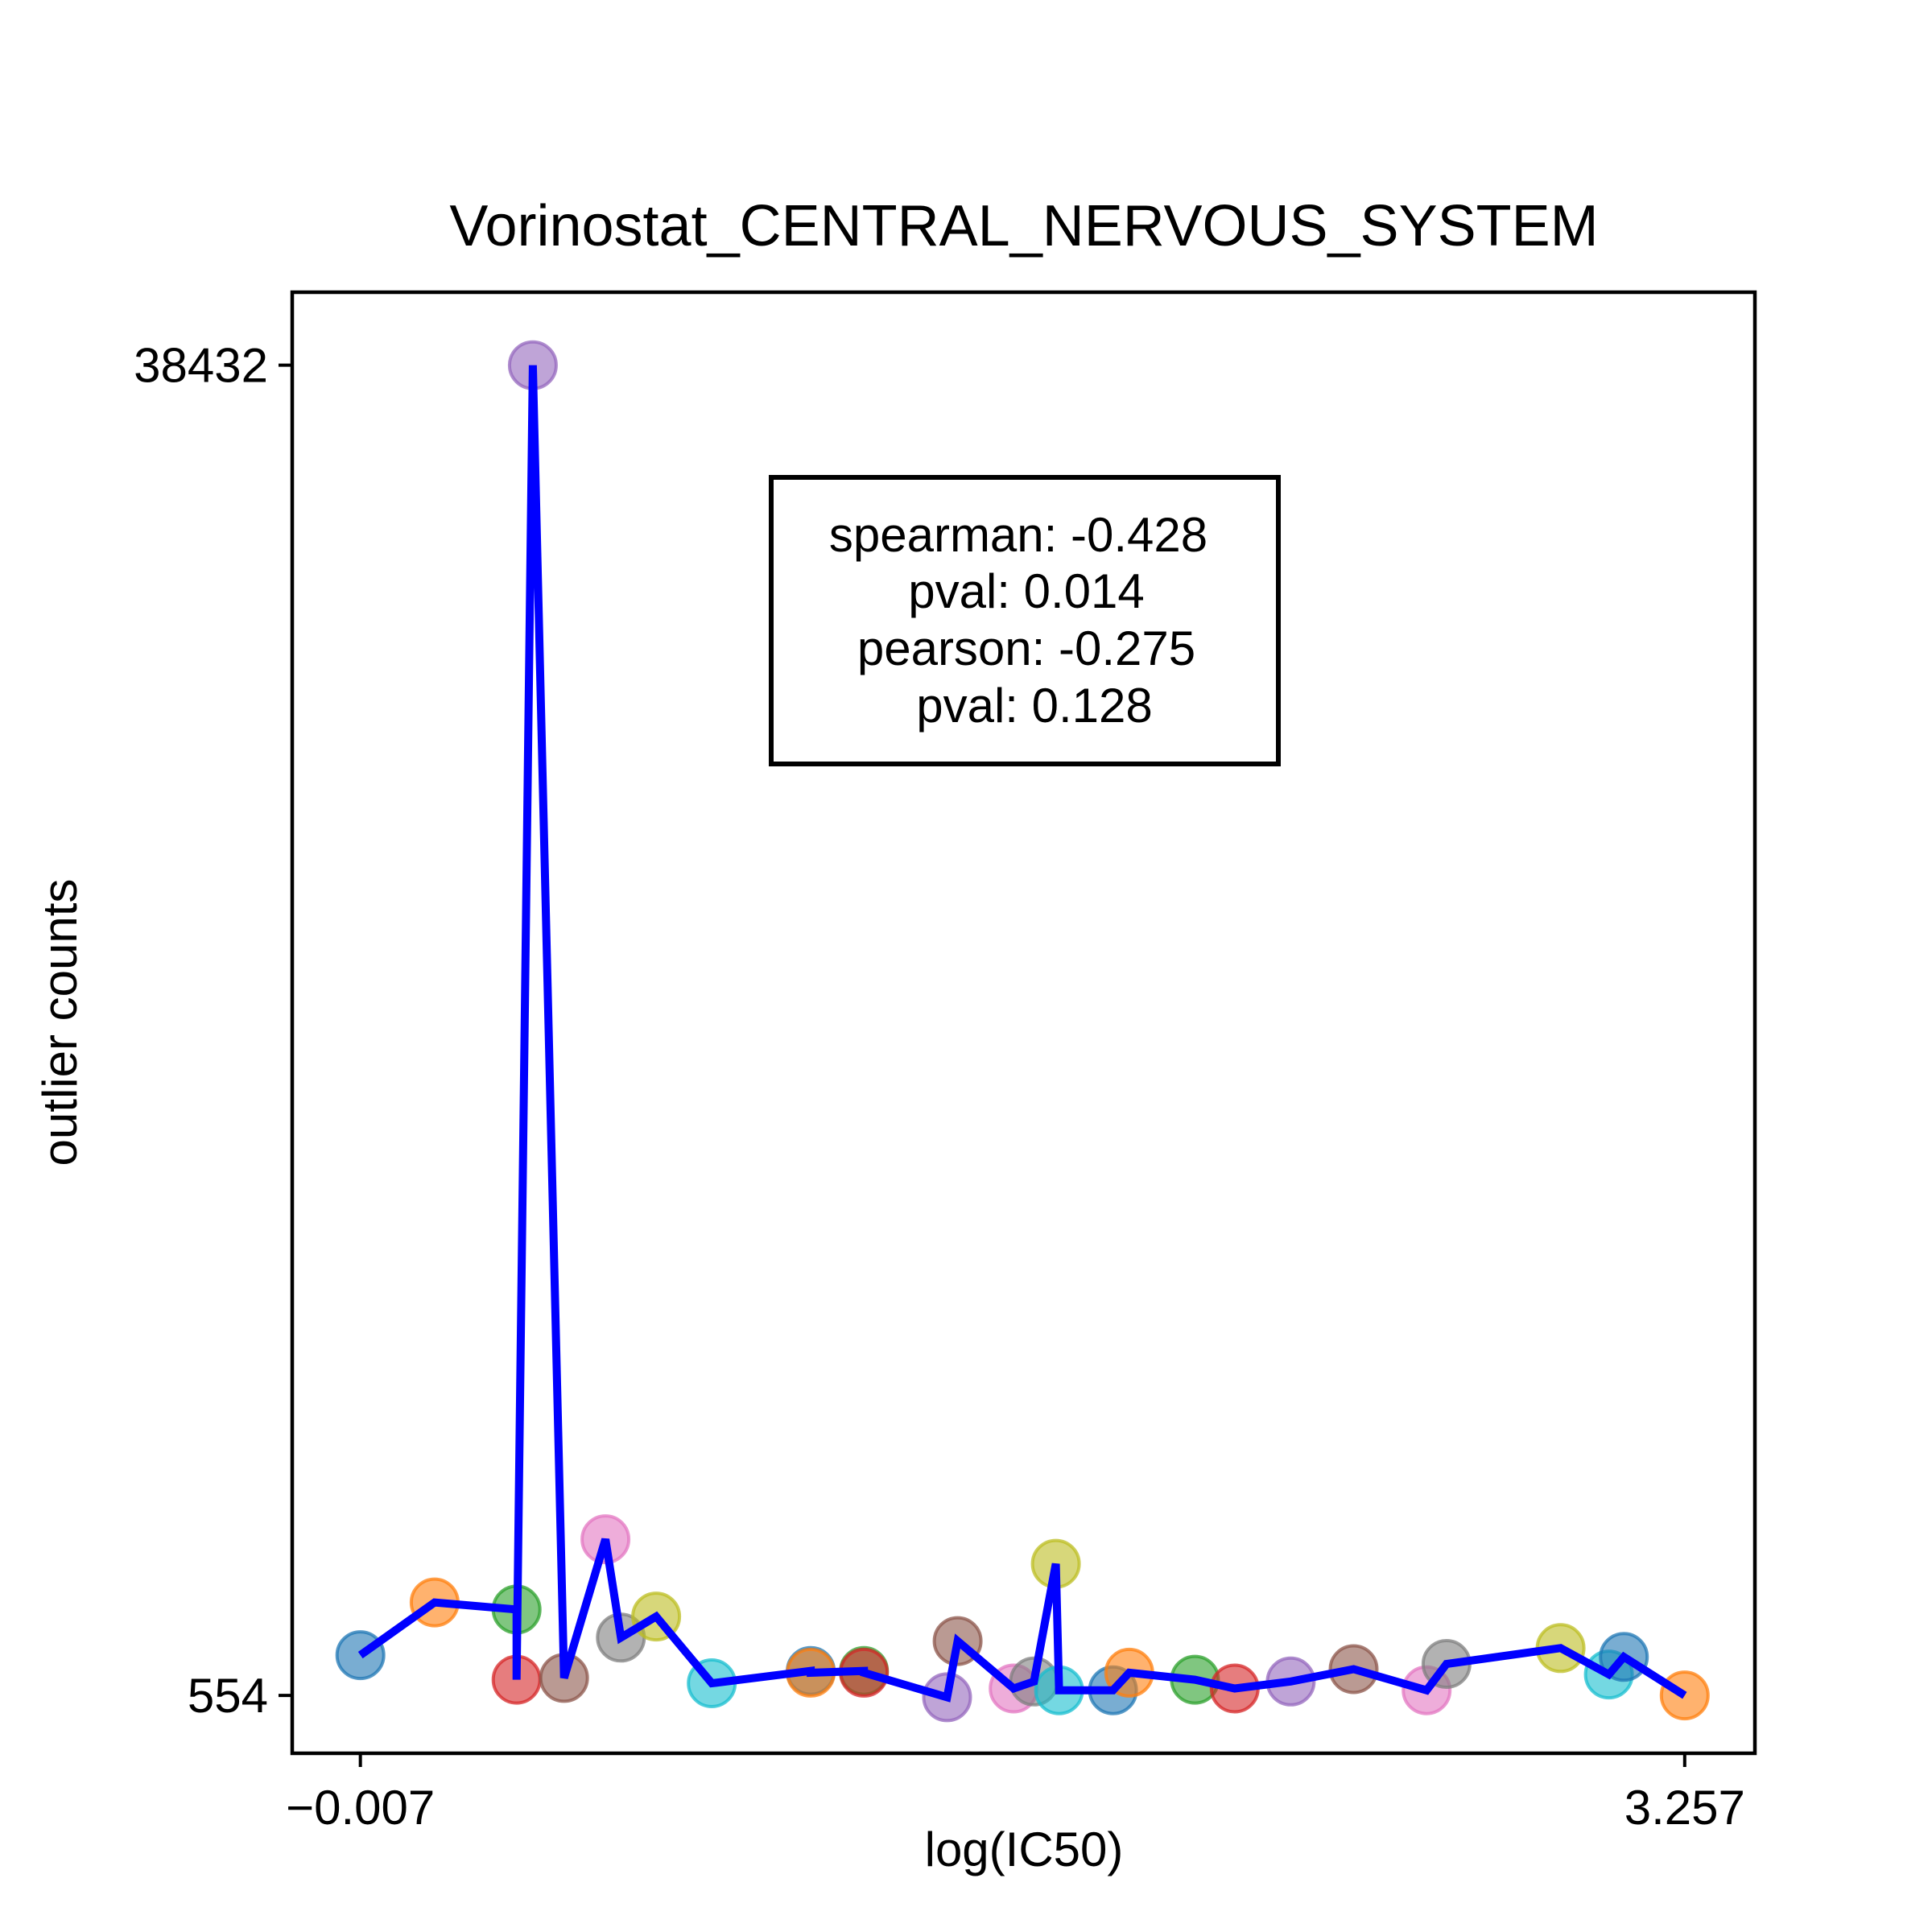 Image resolution: width=1932 pixels, height=1932 pixels. Describe the element at coordinates (201, 366) in the screenshot. I see `y-tick-label-2: 38432` at that location.